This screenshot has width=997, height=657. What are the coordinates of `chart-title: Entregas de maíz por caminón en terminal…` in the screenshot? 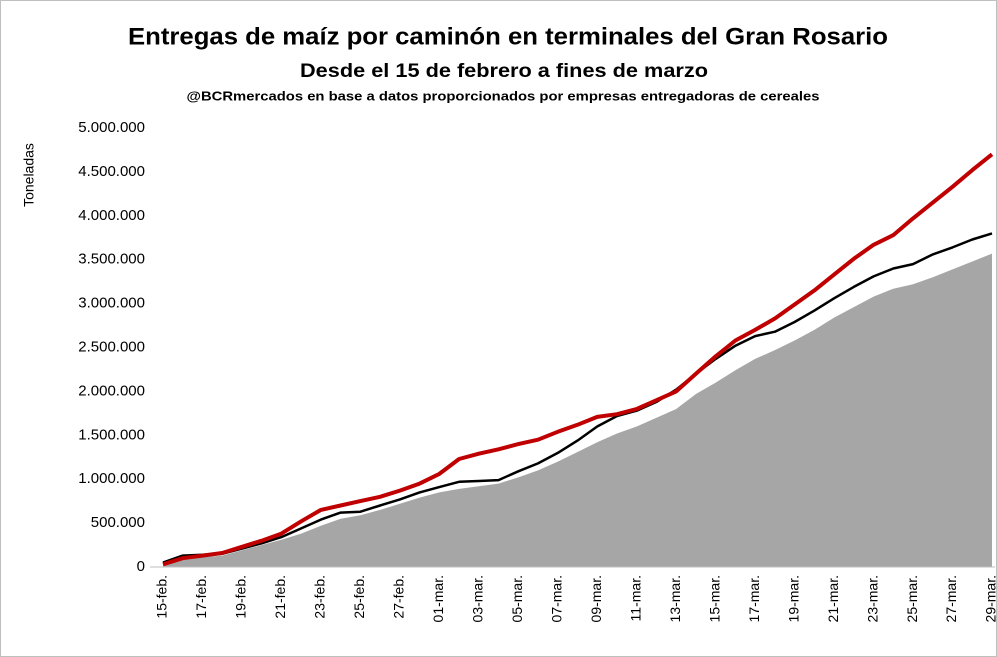 It's located at (508, 36).